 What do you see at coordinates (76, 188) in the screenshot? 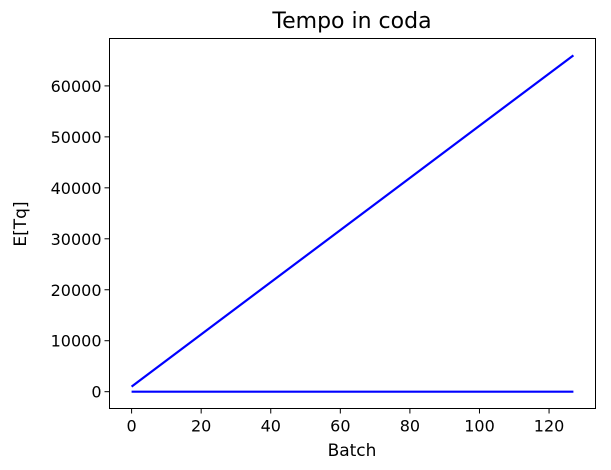
I see `y-tick-label-4: 40000` at bounding box center [76, 188].